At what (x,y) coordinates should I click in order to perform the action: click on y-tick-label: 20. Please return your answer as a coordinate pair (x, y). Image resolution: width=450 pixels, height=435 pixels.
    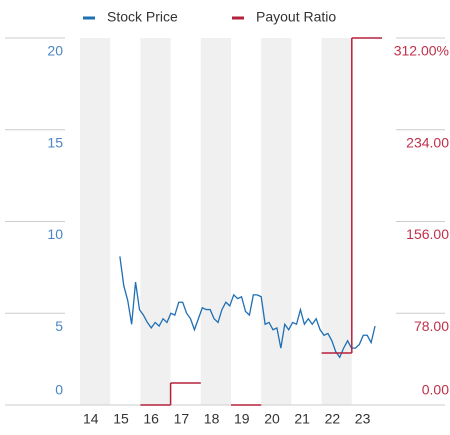
    Looking at the image, I should click on (55, 51).